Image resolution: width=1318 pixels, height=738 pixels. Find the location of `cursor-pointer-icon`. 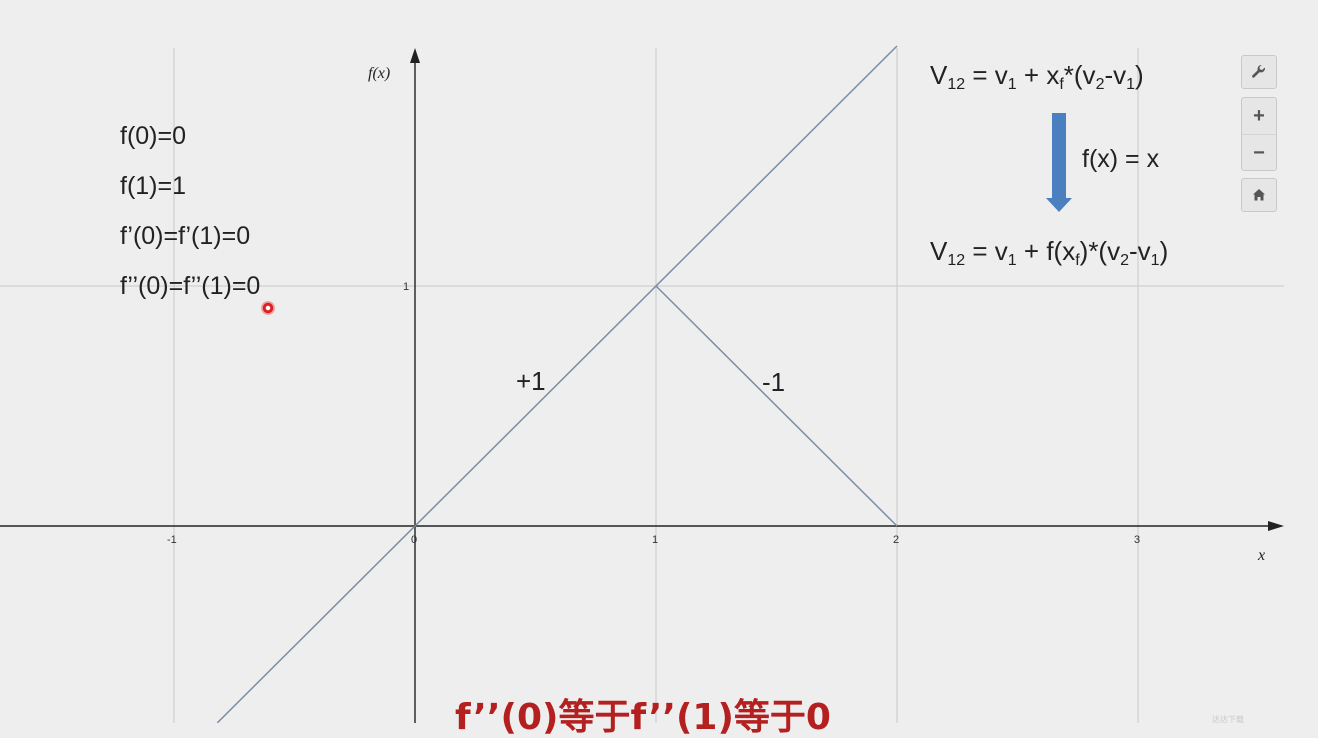

cursor-pointer-icon is located at coordinates (268, 308).